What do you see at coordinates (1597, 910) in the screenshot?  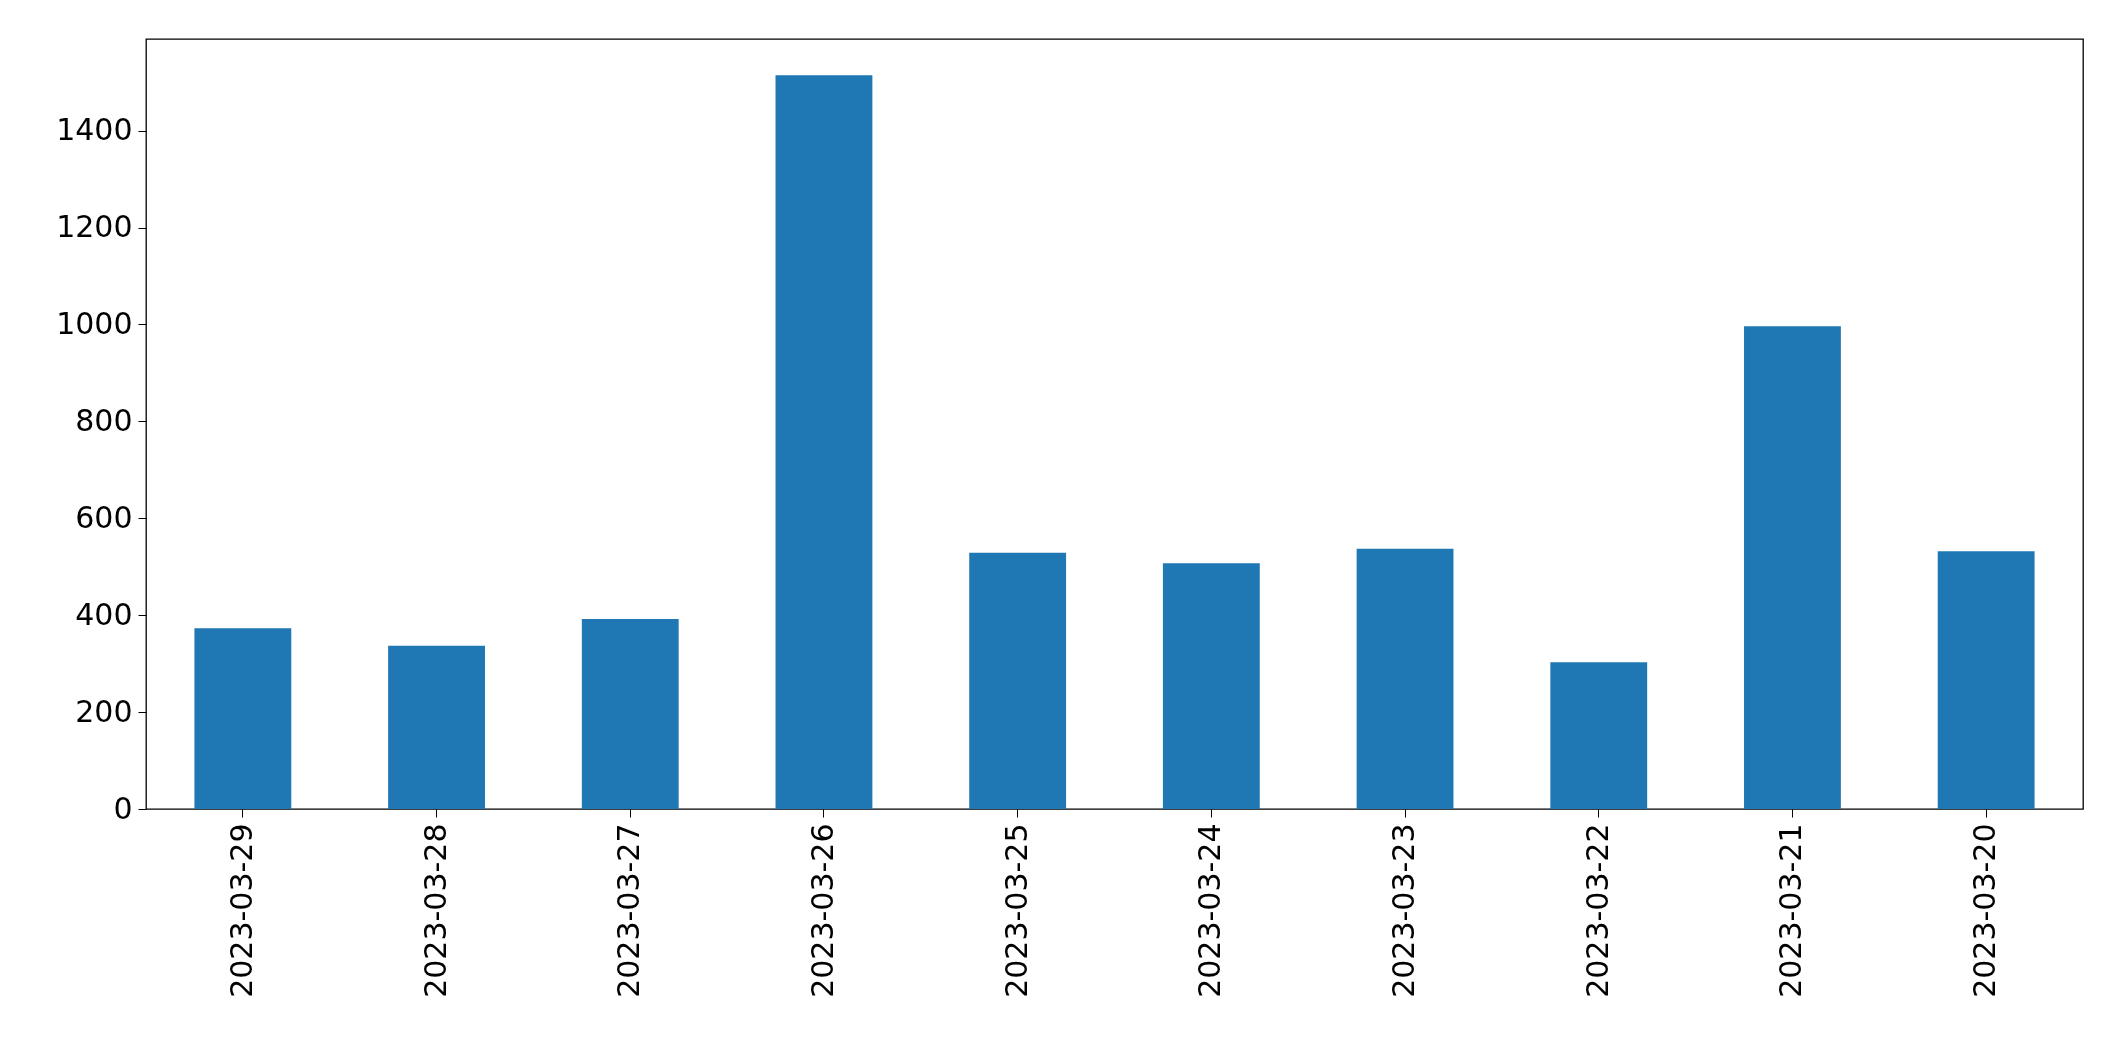 I see `x-tick-label: 2023-03-22` at bounding box center [1597, 910].